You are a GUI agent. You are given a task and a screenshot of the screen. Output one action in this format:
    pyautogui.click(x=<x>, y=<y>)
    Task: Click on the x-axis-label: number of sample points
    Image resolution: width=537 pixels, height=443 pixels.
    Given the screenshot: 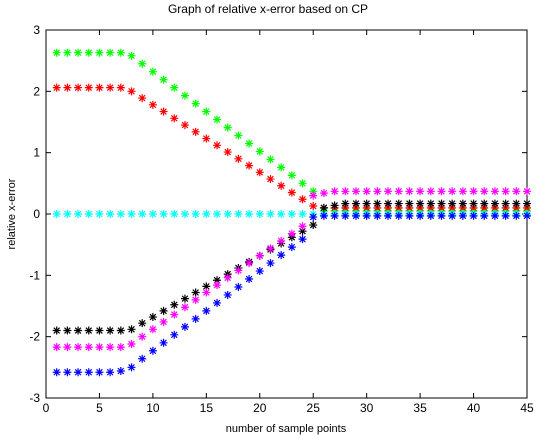 What is the action you would take?
    pyautogui.click(x=286, y=429)
    